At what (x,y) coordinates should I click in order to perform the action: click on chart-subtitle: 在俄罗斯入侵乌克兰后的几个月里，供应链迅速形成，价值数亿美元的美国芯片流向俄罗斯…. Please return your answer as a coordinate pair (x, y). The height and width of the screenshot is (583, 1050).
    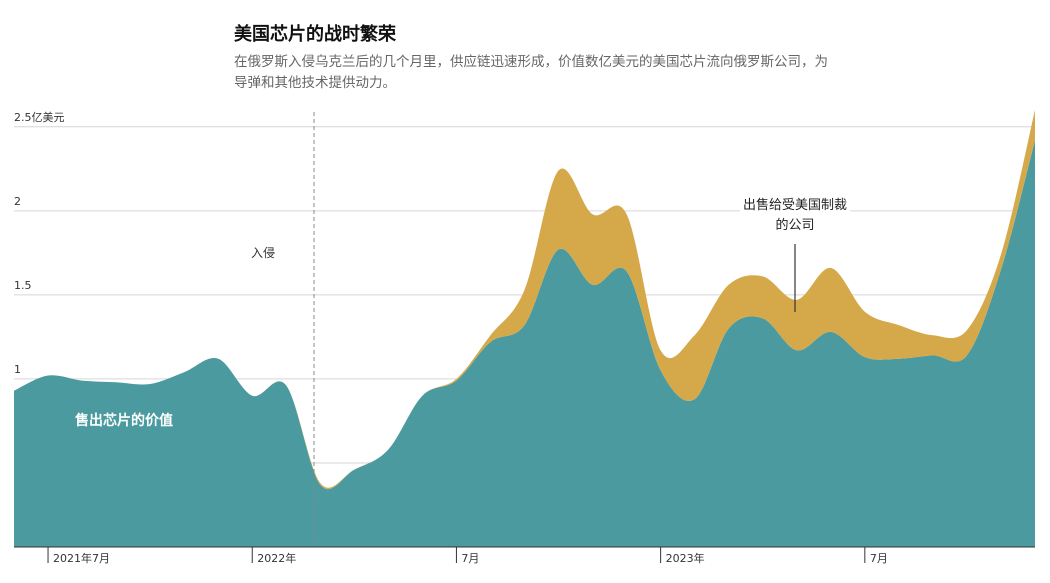
    Looking at the image, I should click on (531, 72).